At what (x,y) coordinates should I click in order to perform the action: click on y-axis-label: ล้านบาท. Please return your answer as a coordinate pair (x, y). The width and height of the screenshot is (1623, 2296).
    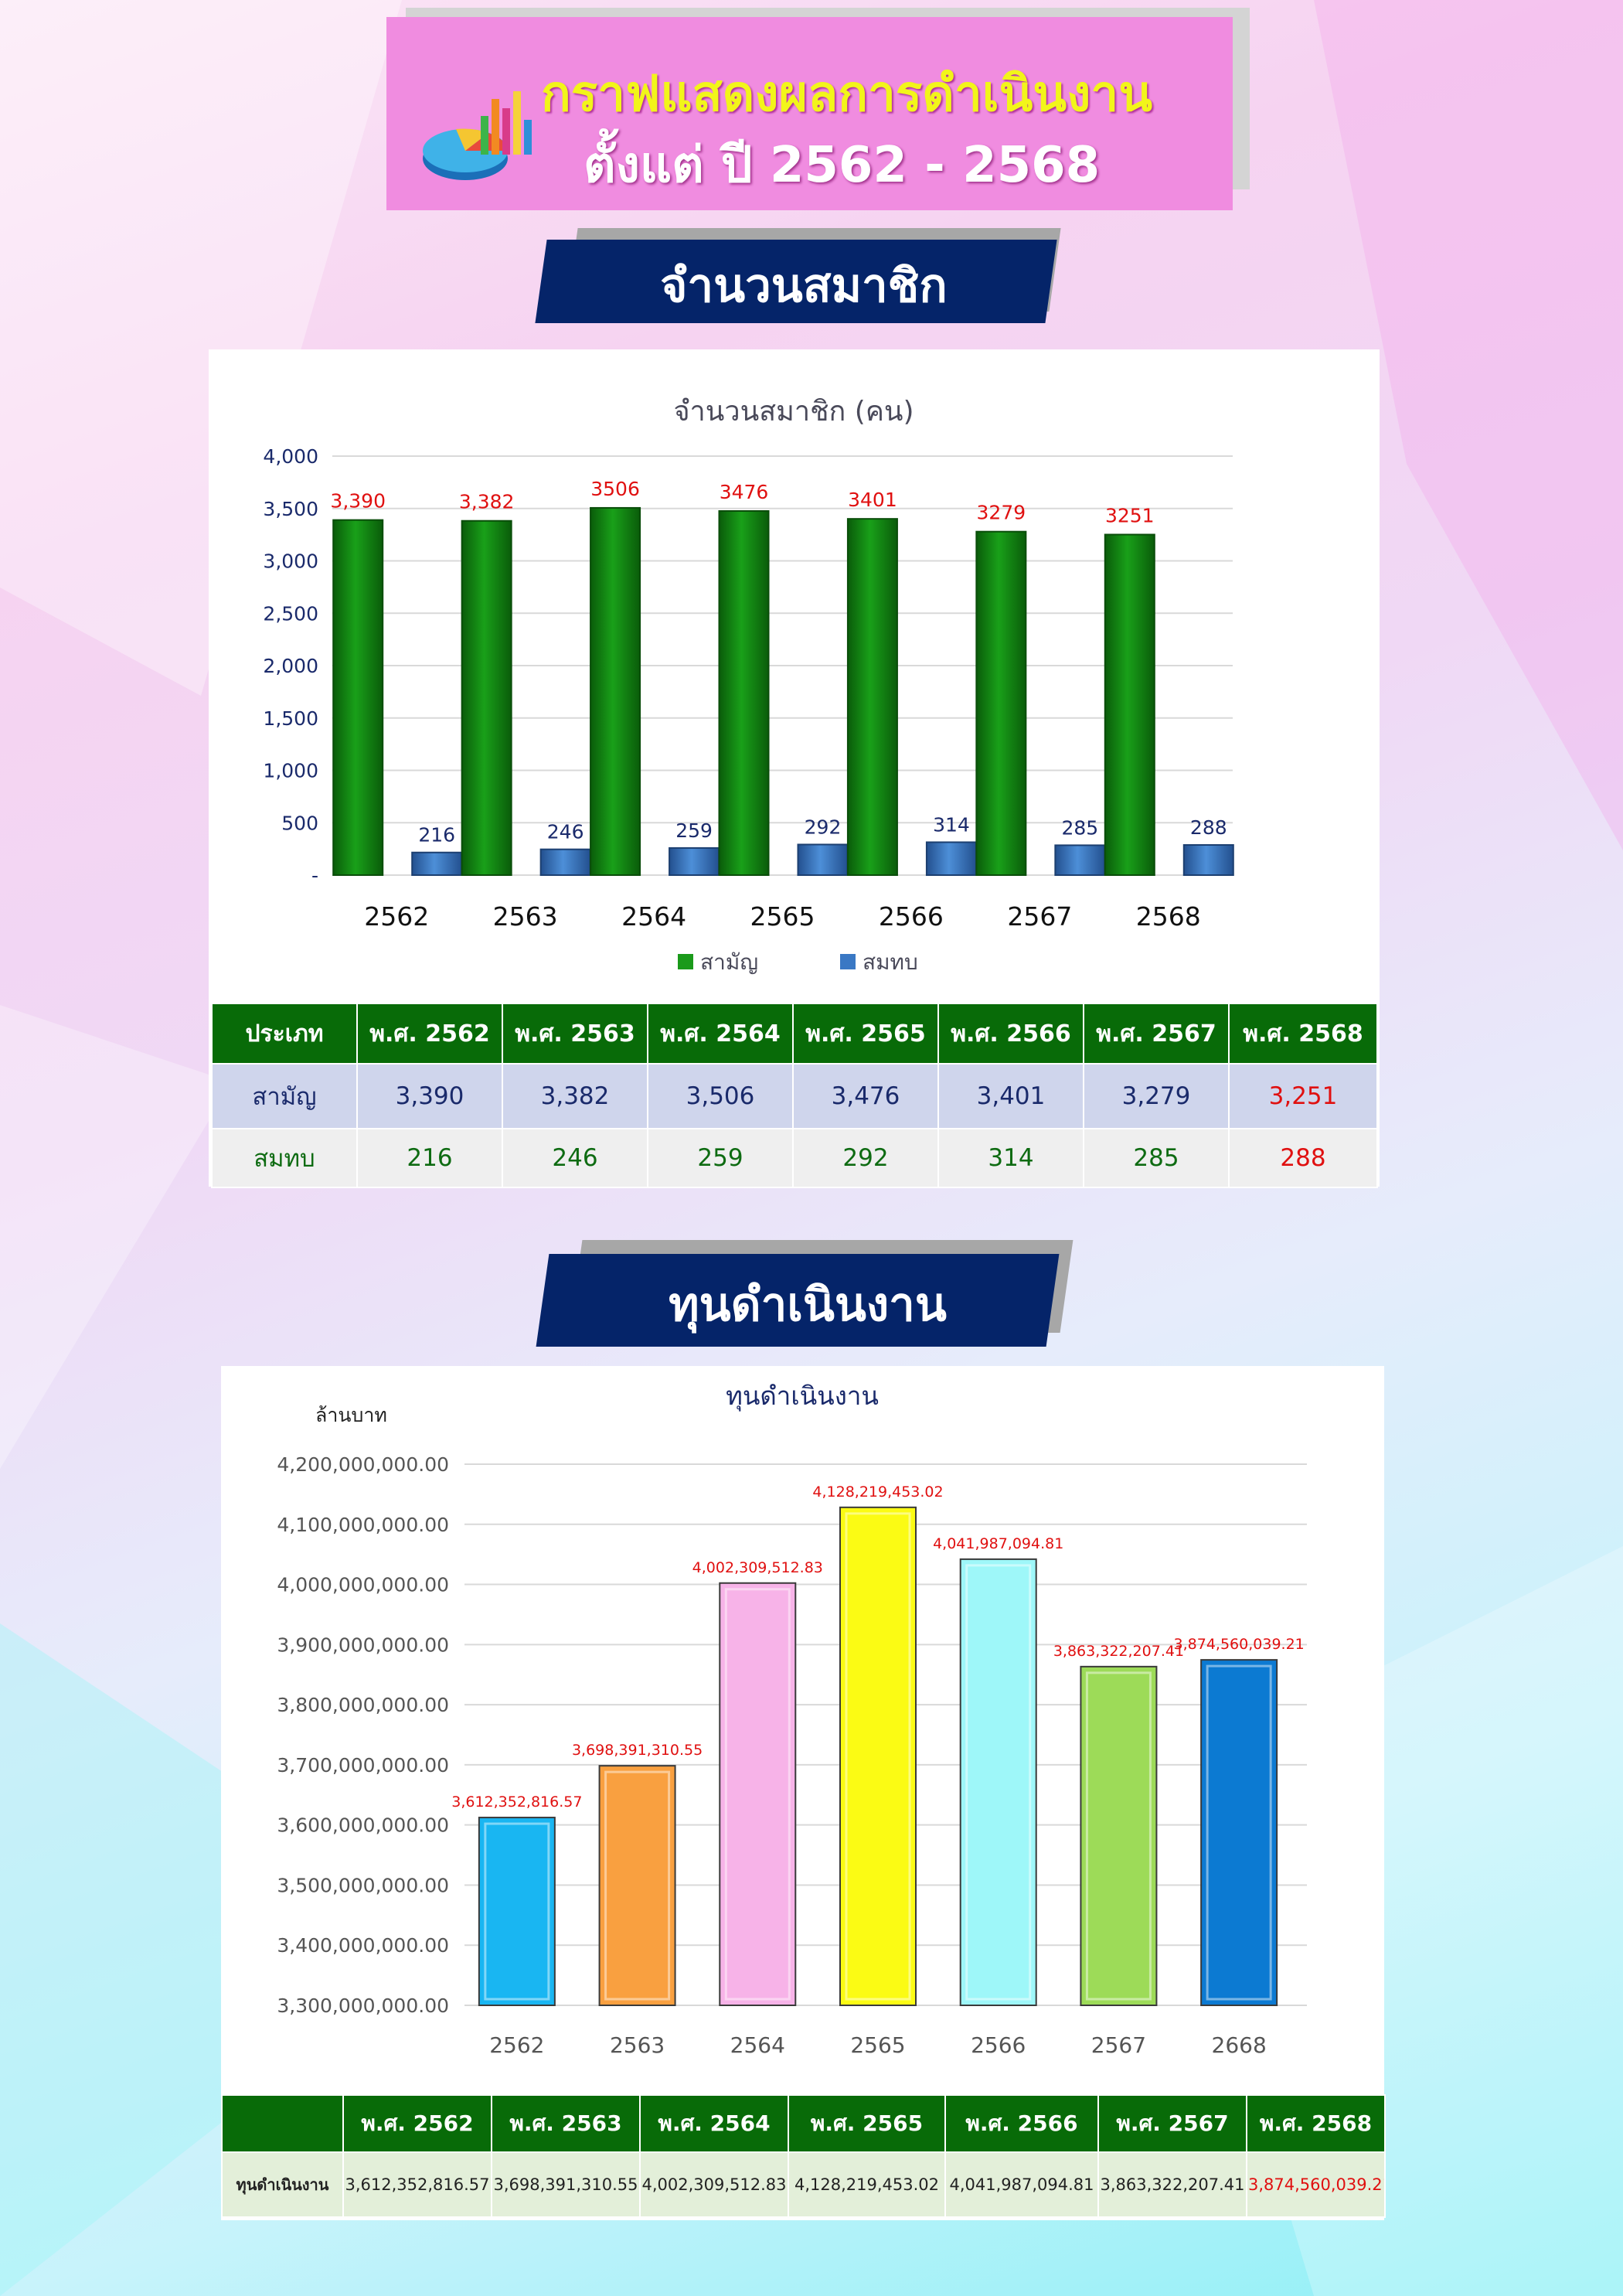
    Looking at the image, I should click on (351, 1415).